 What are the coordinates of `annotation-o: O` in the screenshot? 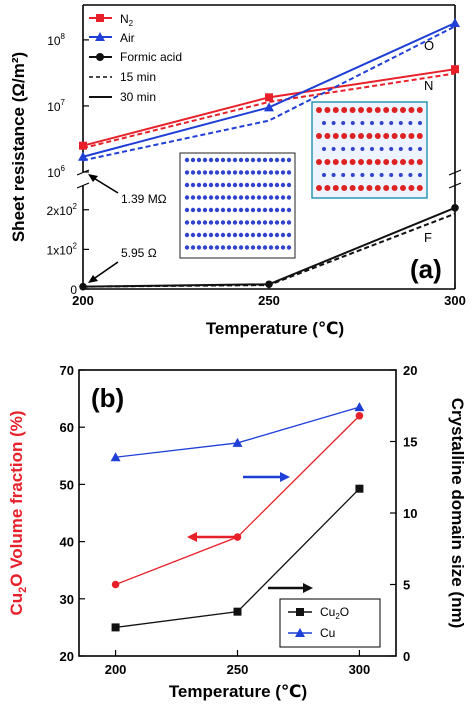 It's located at (429, 45).